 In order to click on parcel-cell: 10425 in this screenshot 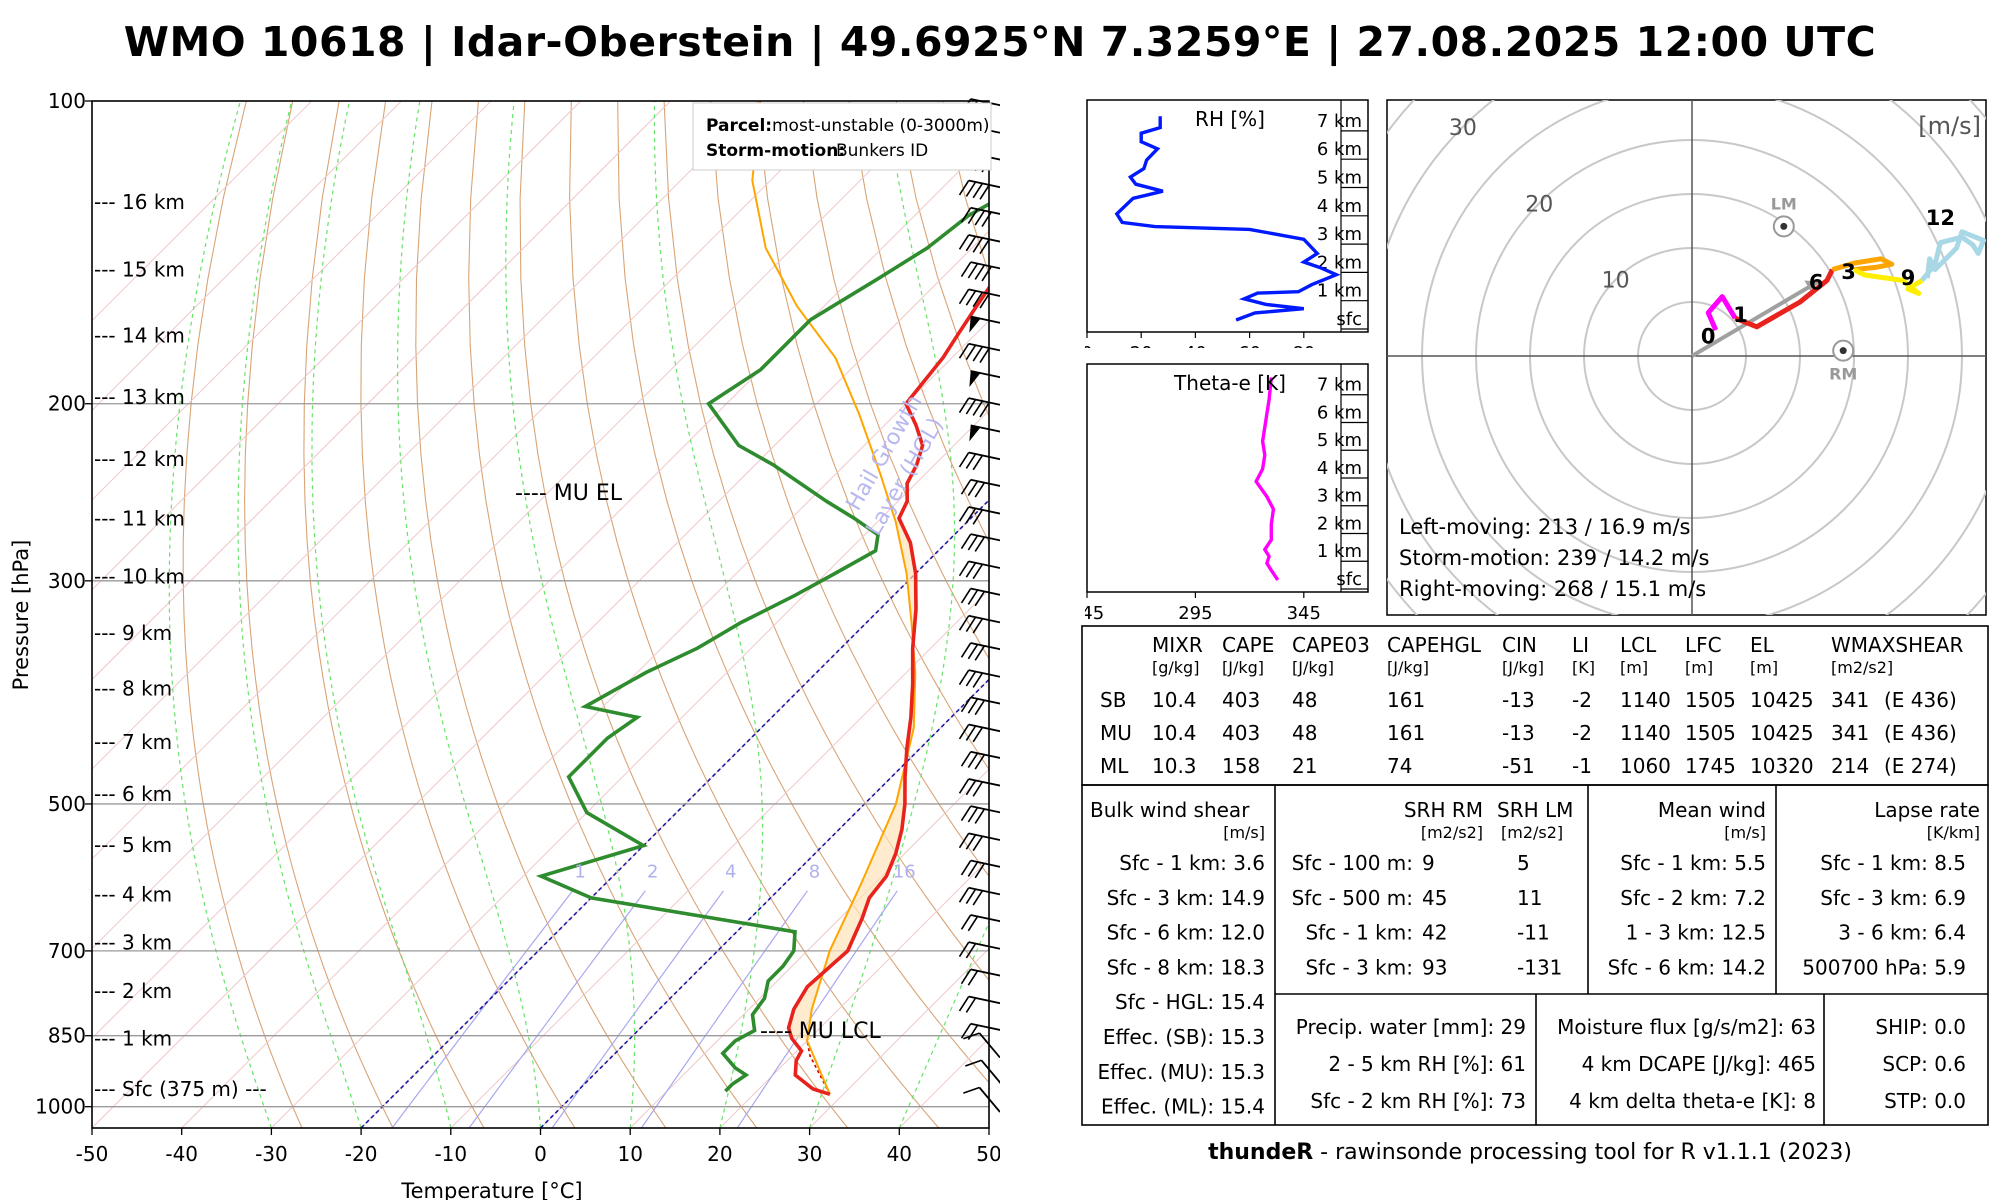, I will do `click(1782, 700)`.